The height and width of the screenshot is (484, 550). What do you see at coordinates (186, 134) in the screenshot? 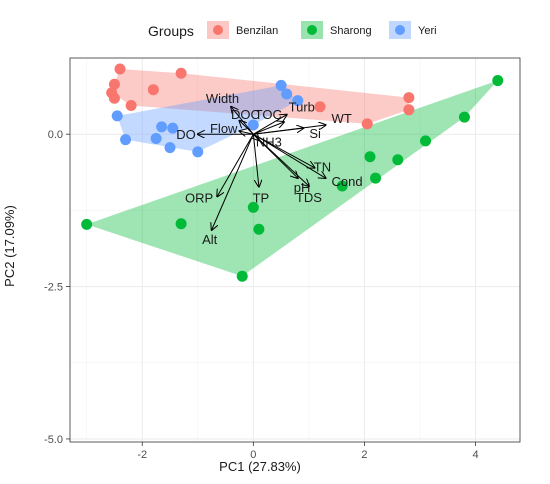
I see `vector-label-do: DO` at bounding box center [186, 134].